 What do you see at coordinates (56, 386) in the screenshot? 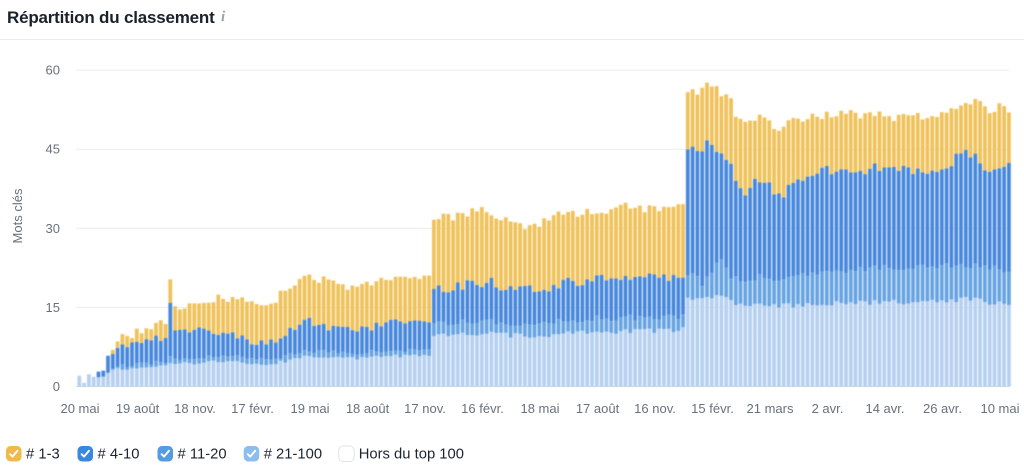
I see `svg-text: 0` at bounding box center [56, 386].